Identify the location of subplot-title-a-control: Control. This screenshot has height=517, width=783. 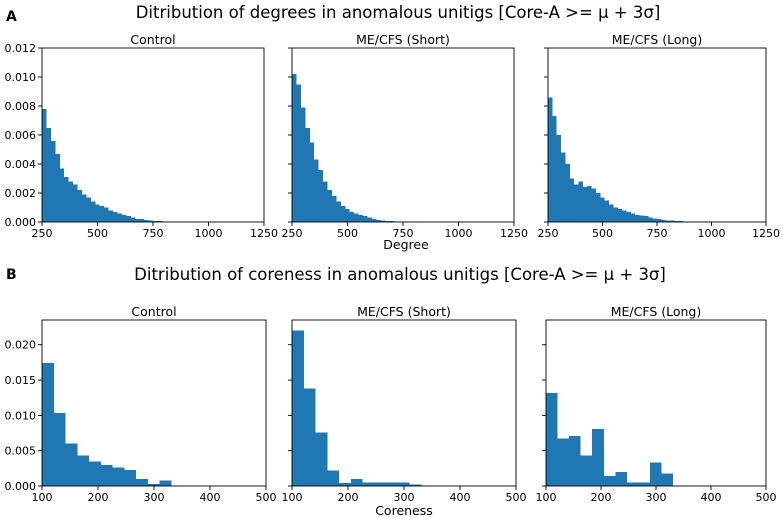
(152, 39).